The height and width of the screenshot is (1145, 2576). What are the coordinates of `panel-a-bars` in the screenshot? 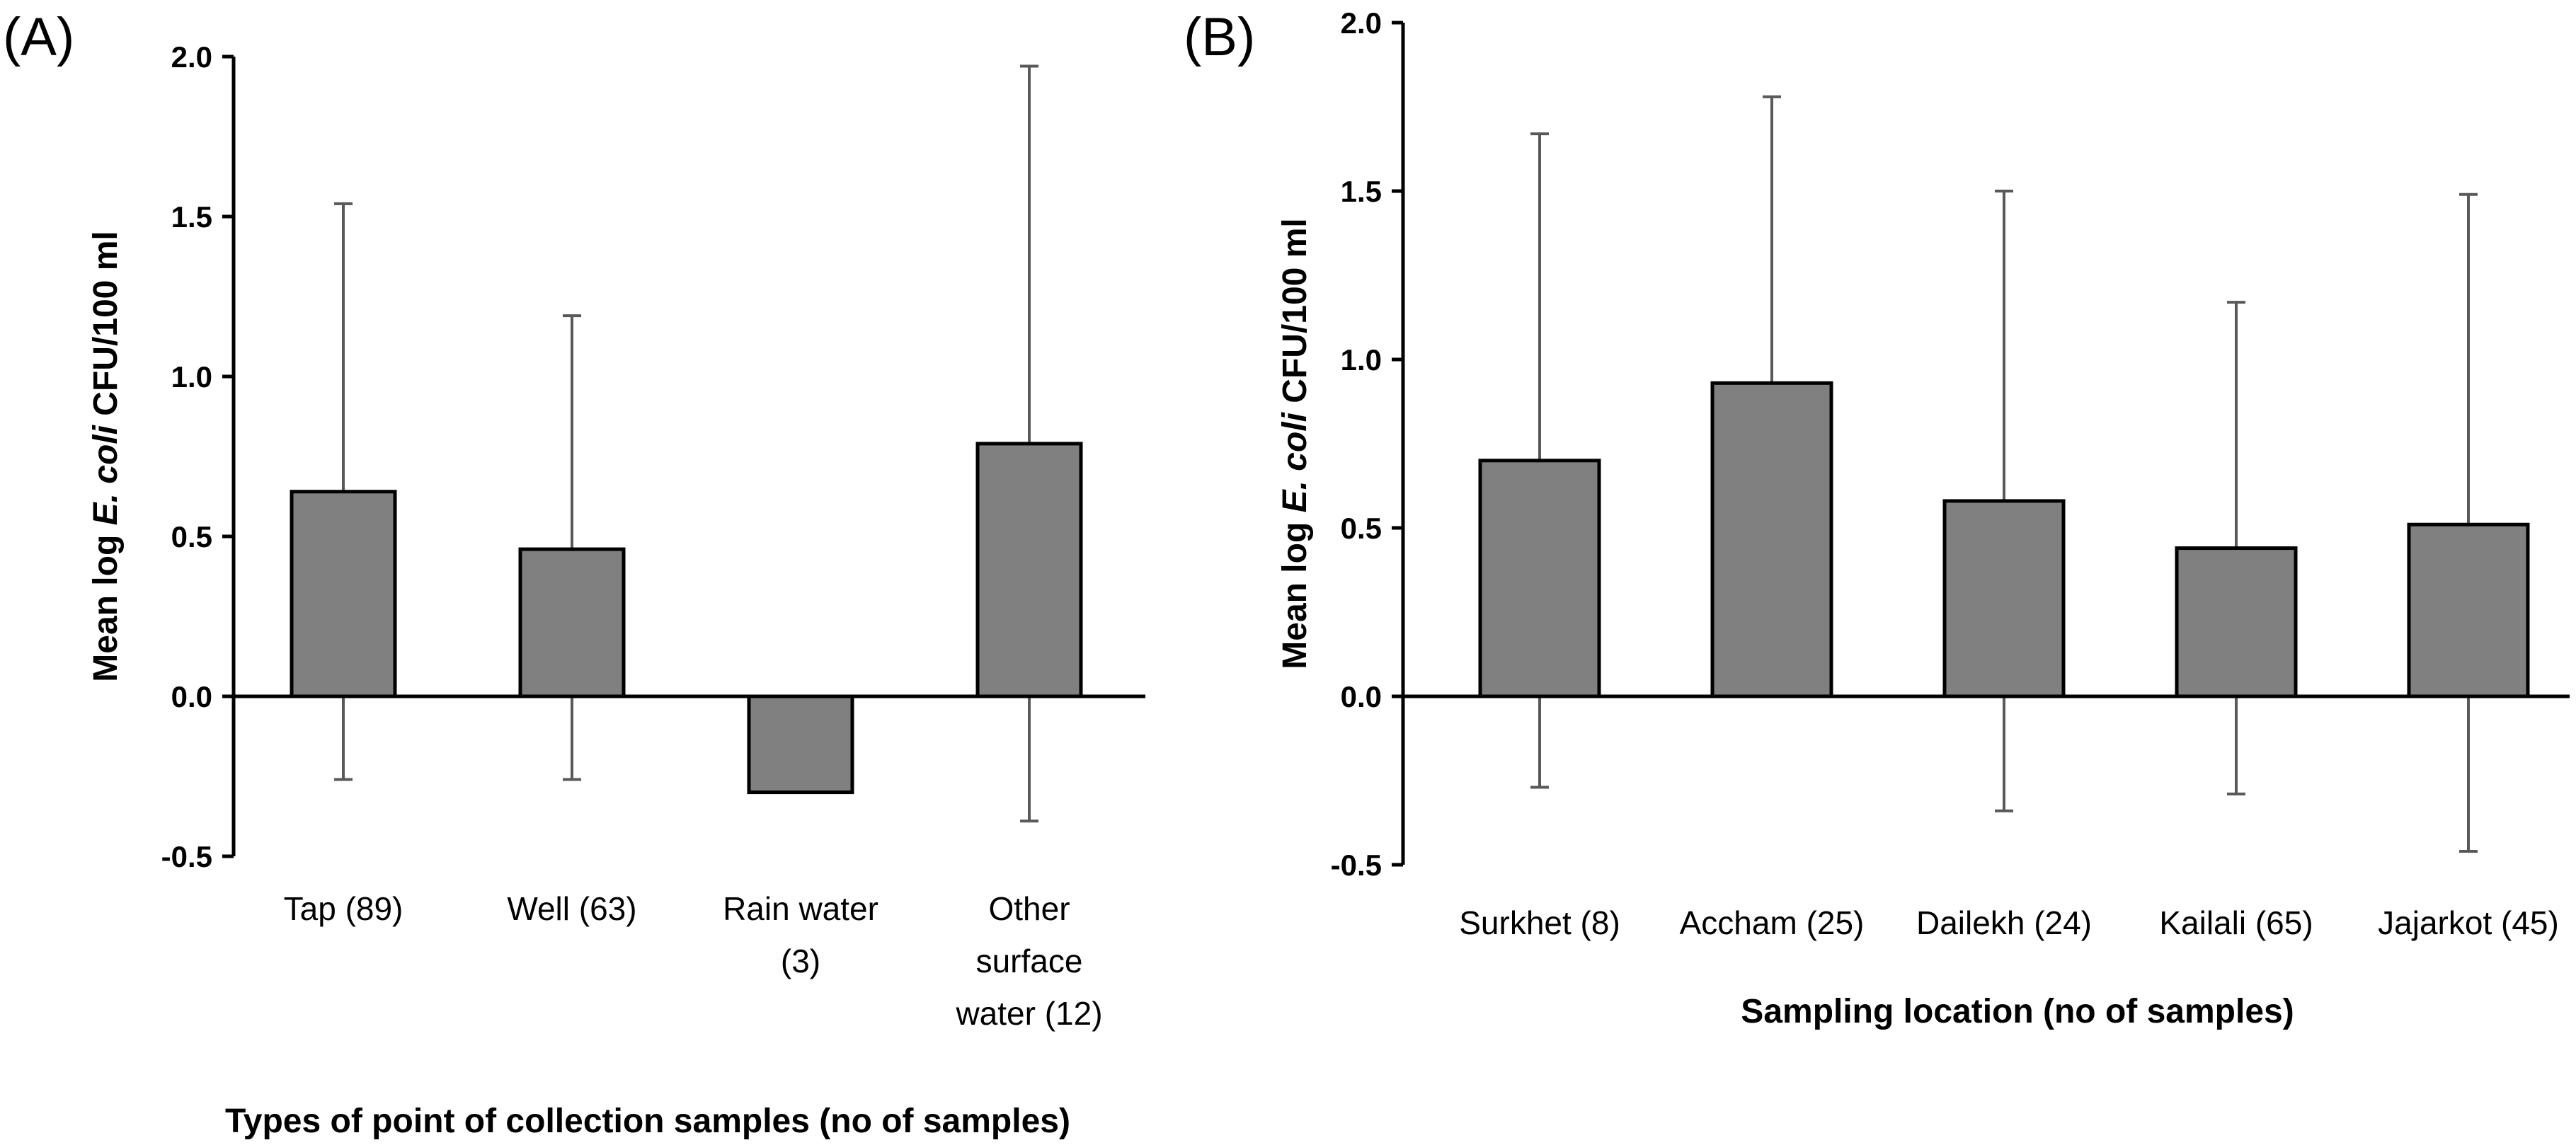 It's located at (686, 618).